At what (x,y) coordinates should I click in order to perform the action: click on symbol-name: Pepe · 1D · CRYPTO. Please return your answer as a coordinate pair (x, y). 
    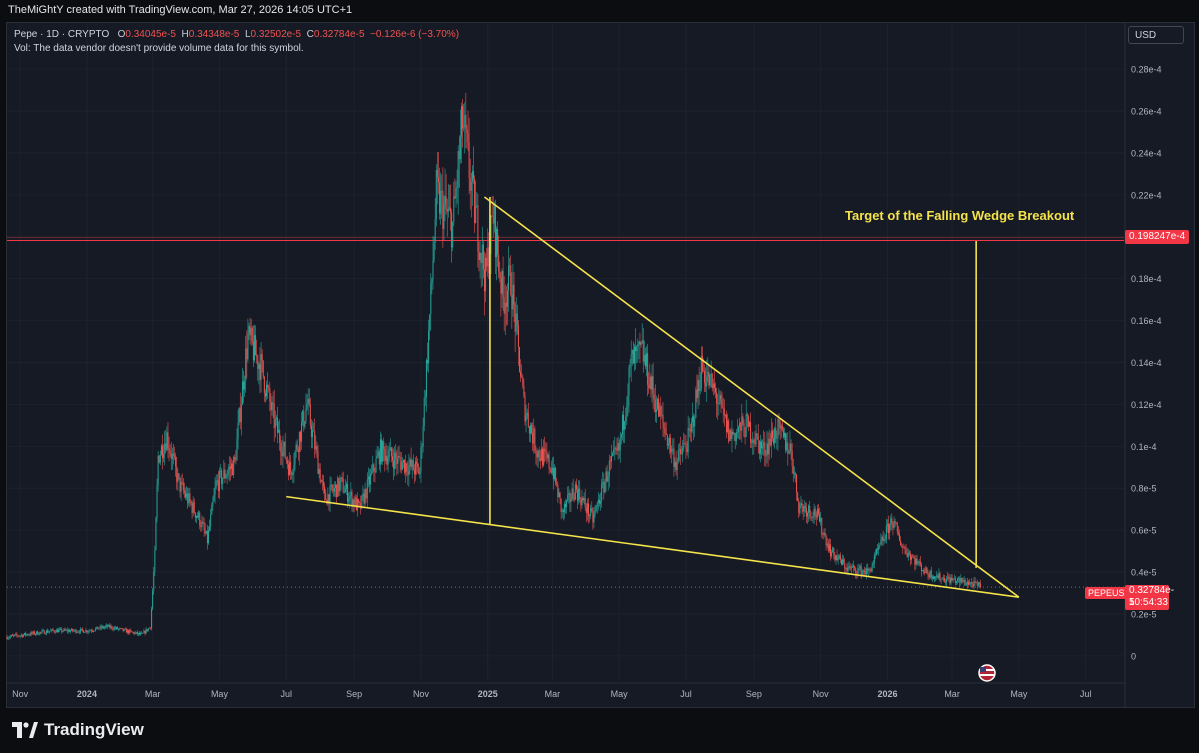
    Looking at the image, I should click on (62, 34).